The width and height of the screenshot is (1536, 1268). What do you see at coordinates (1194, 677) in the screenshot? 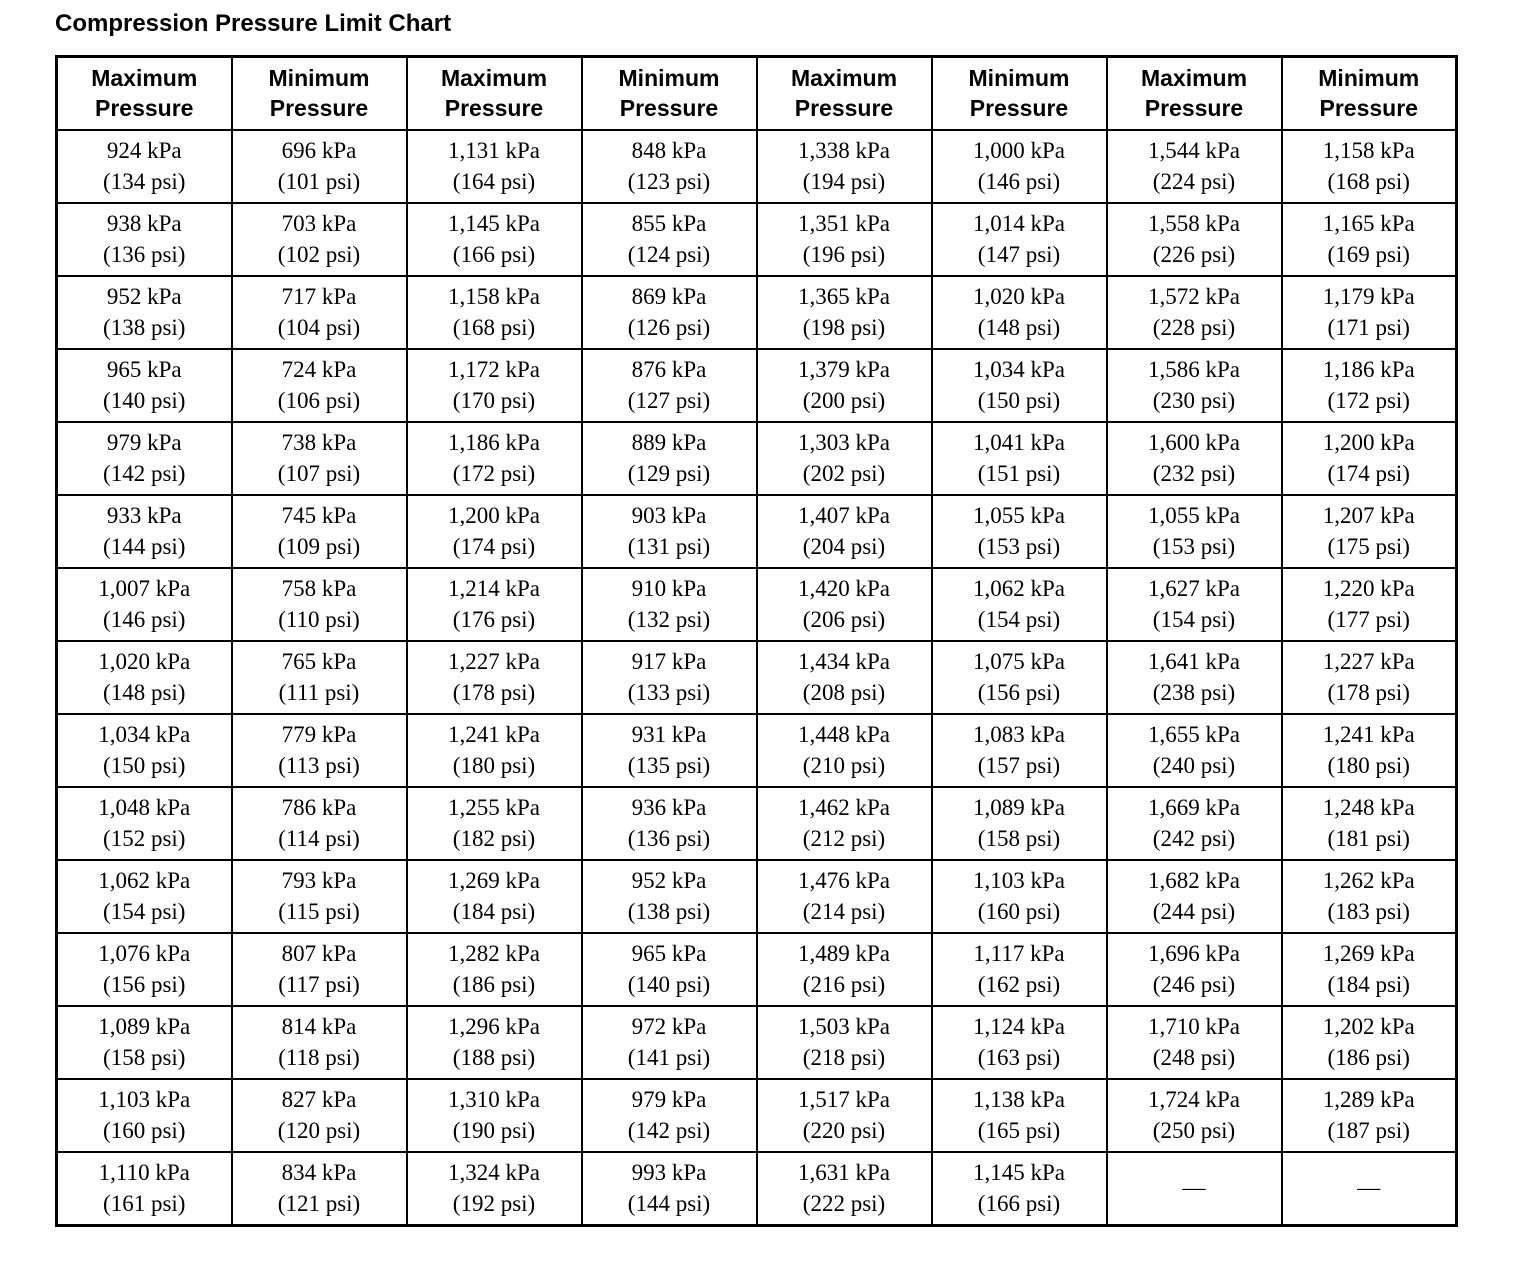
I see `table-cell: 1,641 kPa (238 psi)` at bounding box center [1194, 677].